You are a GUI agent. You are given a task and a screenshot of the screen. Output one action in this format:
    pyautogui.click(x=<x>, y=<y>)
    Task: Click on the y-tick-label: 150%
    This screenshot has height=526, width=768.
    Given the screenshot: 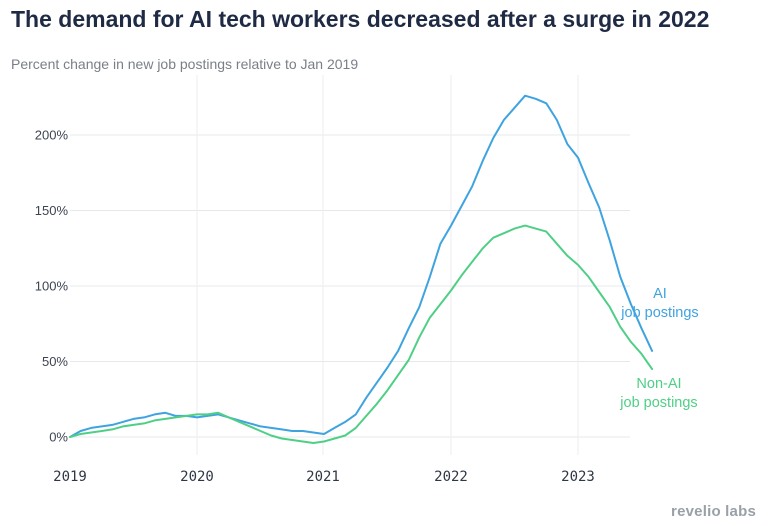 What is the action you would take?
    pyautogui.click(x=52, y=210)
    